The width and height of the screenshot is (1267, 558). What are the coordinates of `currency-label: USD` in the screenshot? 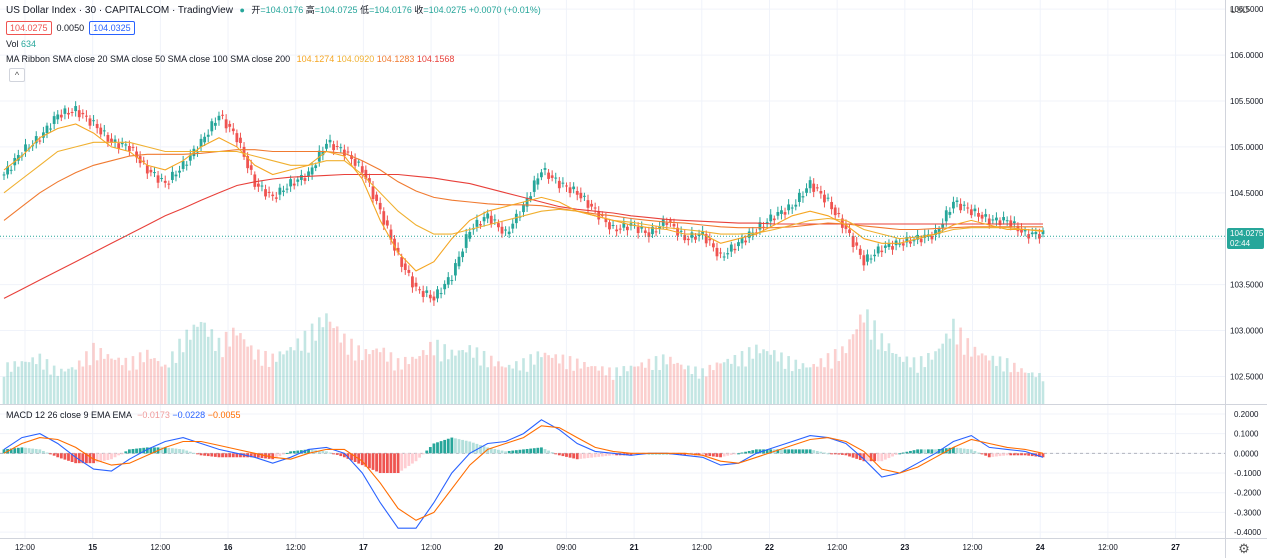 It's located at (1240, 10).